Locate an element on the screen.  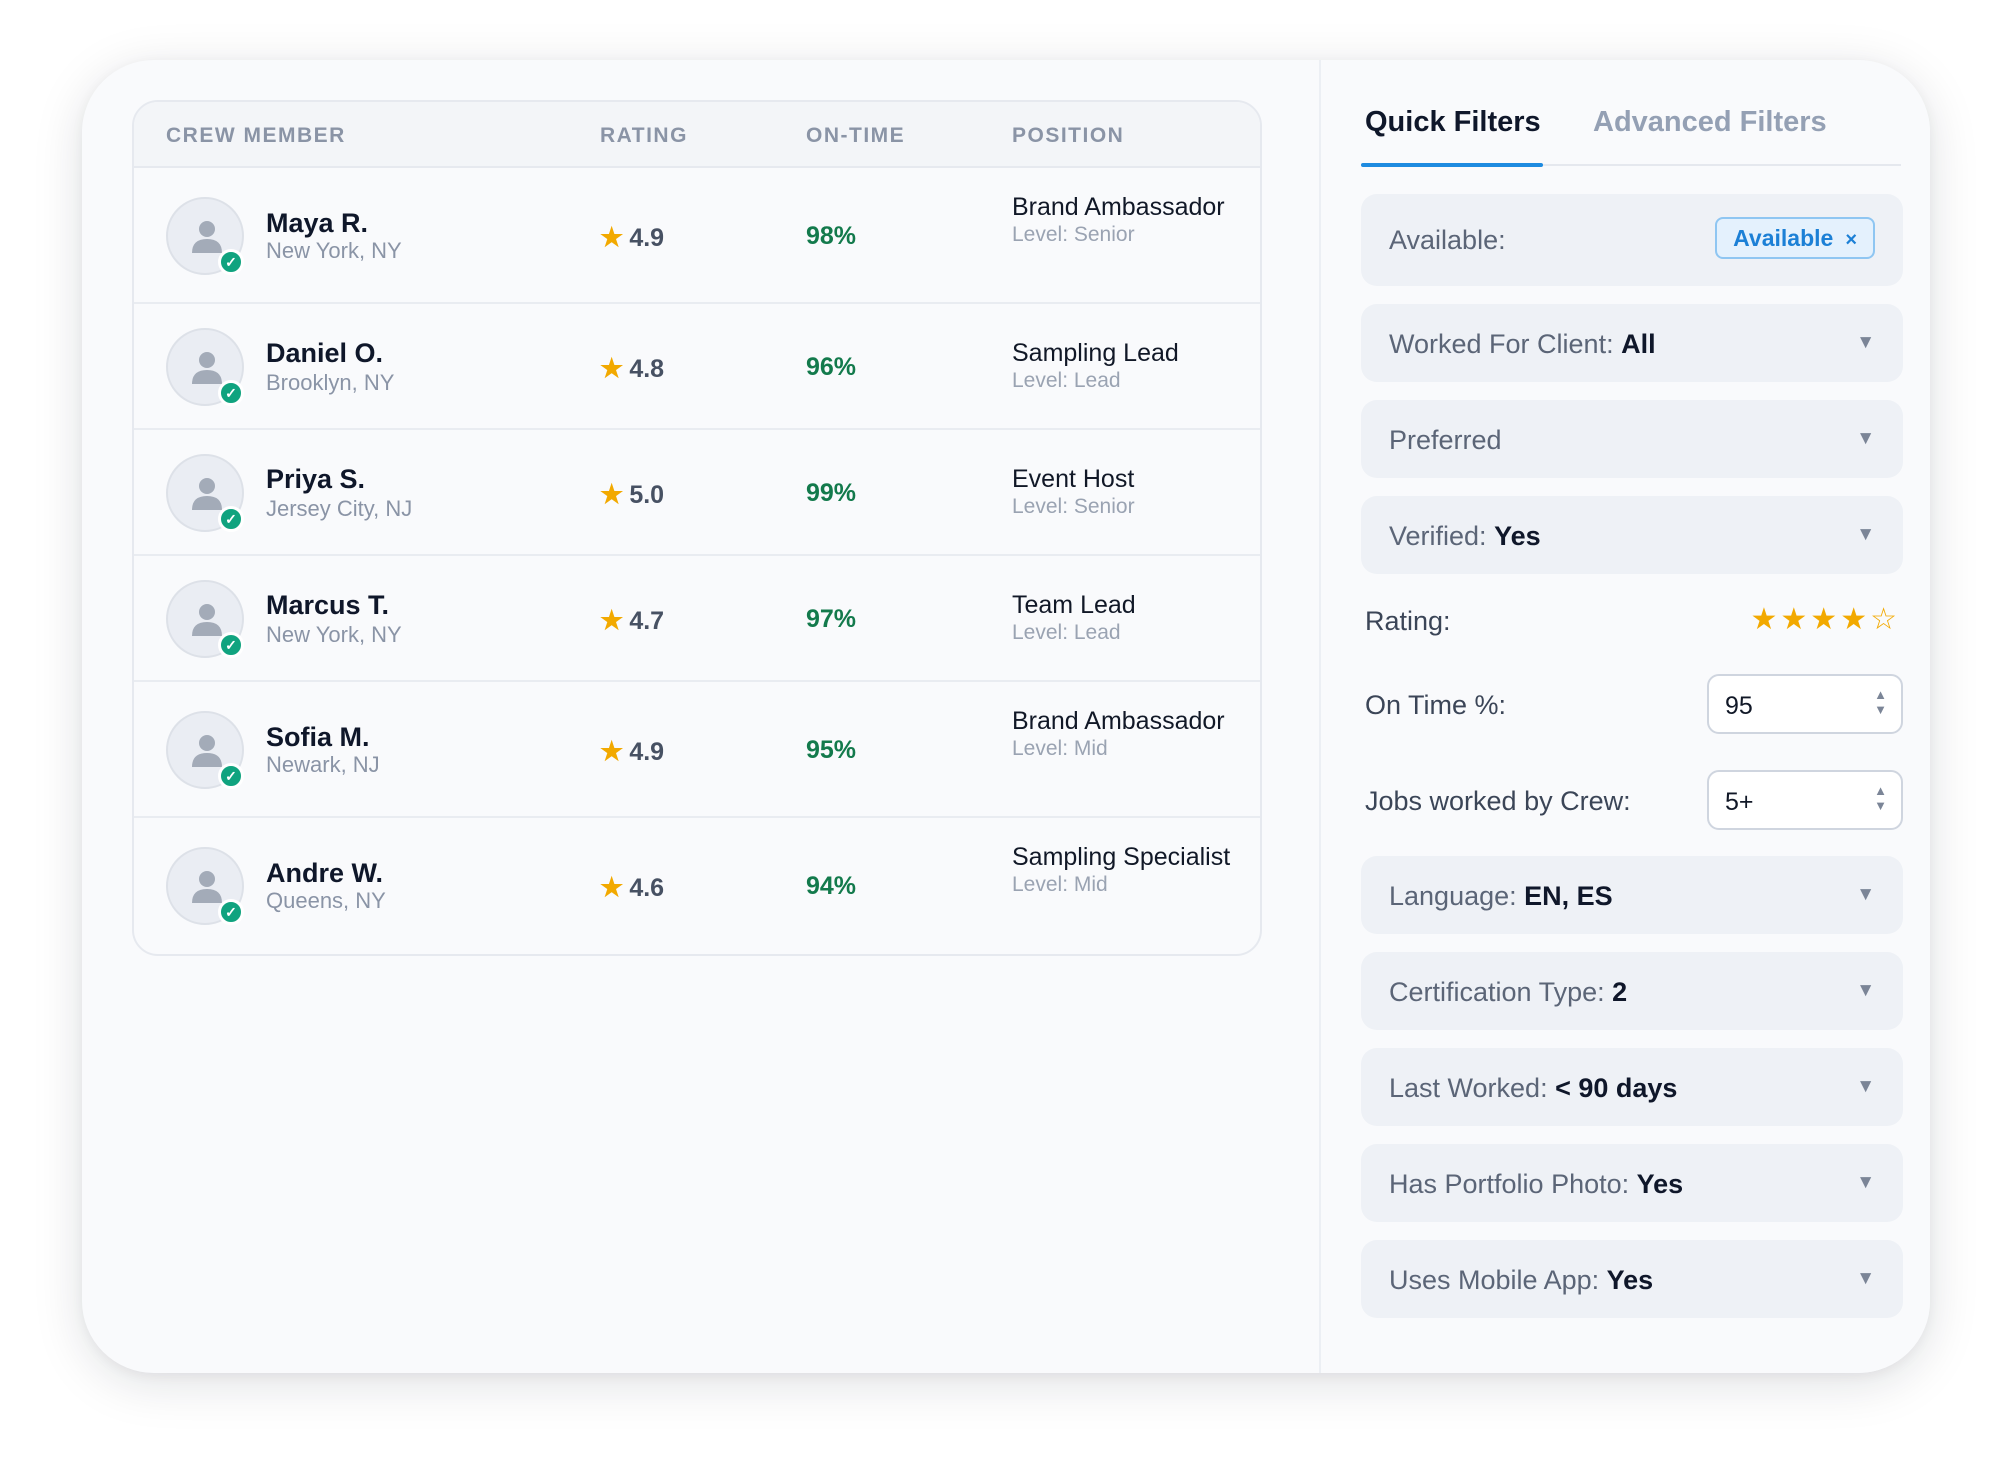
mobile-app-dropdown: Uses Mobile App: Yes ▼ is located at coordinates (1632, 1279).